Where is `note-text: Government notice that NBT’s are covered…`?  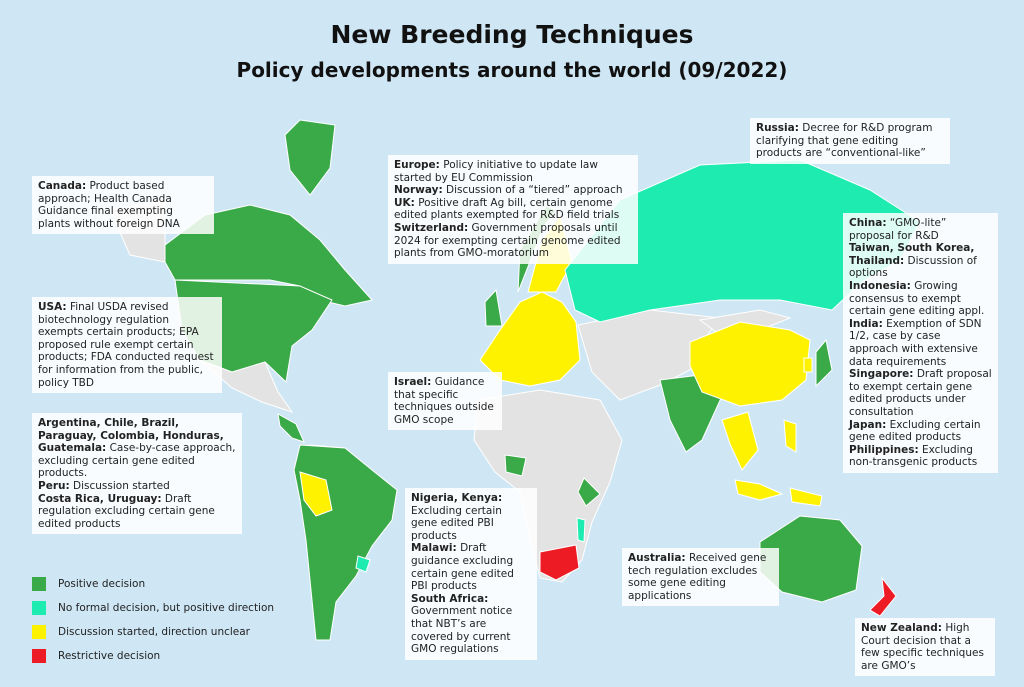 note-text: Government notice that NBT’s are covered… is located at coordinates (462, 630).